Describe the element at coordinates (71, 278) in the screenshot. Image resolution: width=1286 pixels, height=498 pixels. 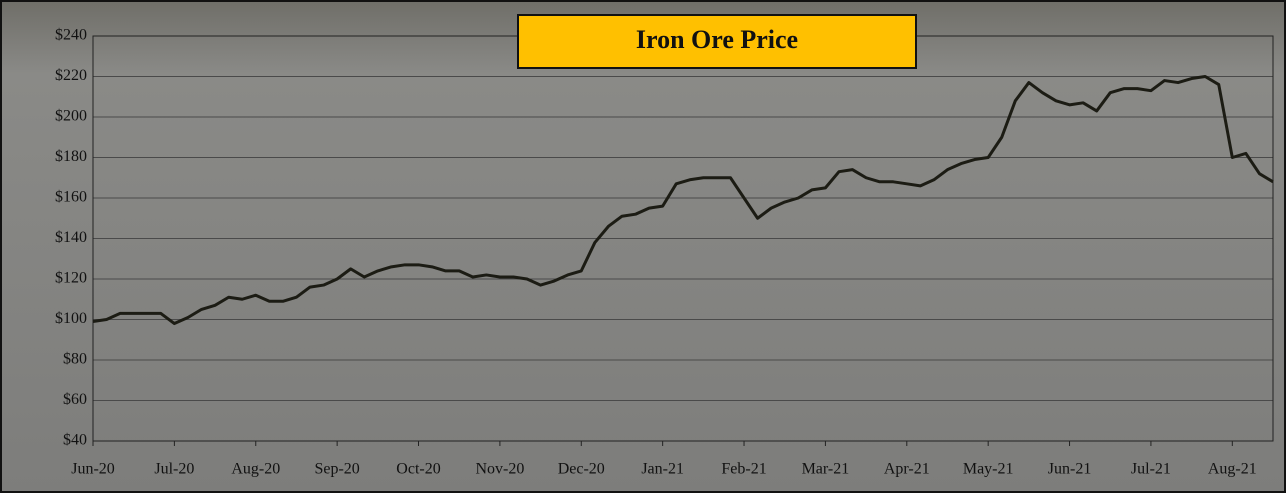
I see `y-tick-label: $120` at that location.